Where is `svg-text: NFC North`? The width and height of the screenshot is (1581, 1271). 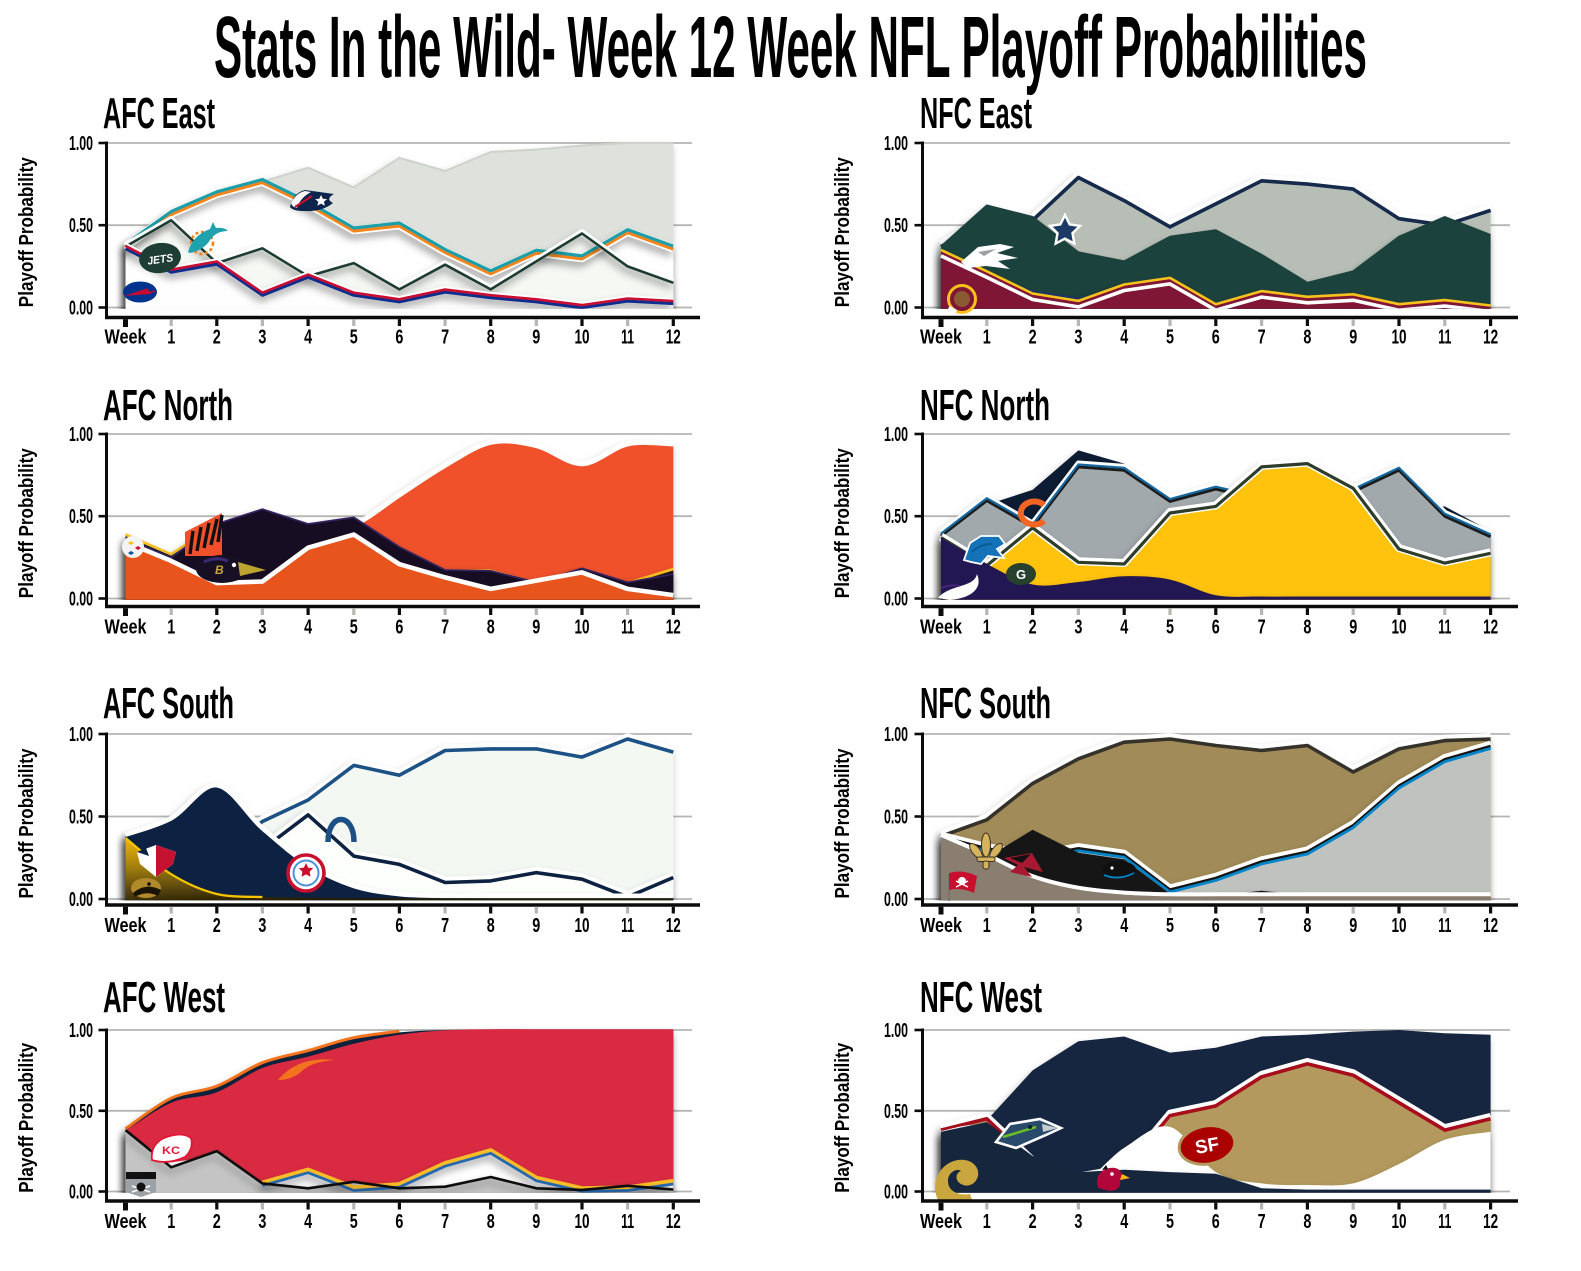
svg-text: NFC North is located at coordinates (985, 405).